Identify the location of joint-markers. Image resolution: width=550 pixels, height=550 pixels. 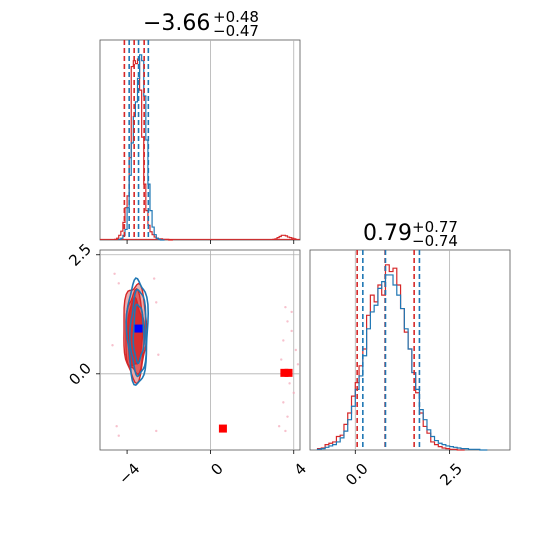
(213, 378).